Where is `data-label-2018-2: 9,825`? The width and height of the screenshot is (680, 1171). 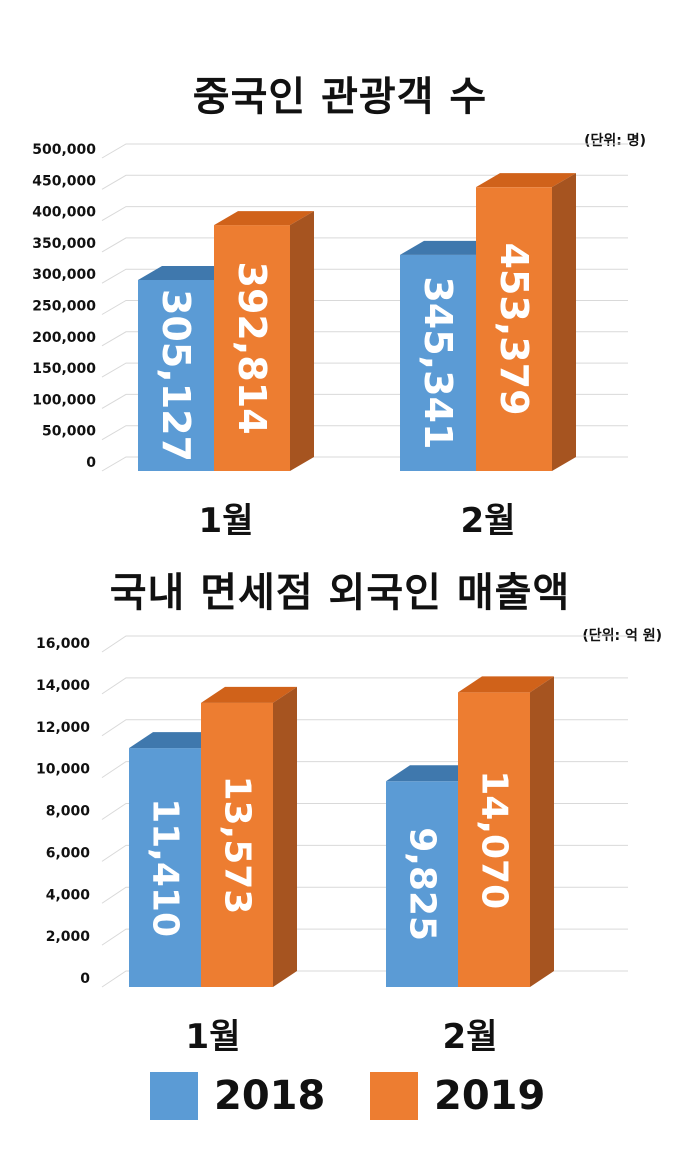 data-label-2018-2: 9,825 is located at coordinates (422, 884).